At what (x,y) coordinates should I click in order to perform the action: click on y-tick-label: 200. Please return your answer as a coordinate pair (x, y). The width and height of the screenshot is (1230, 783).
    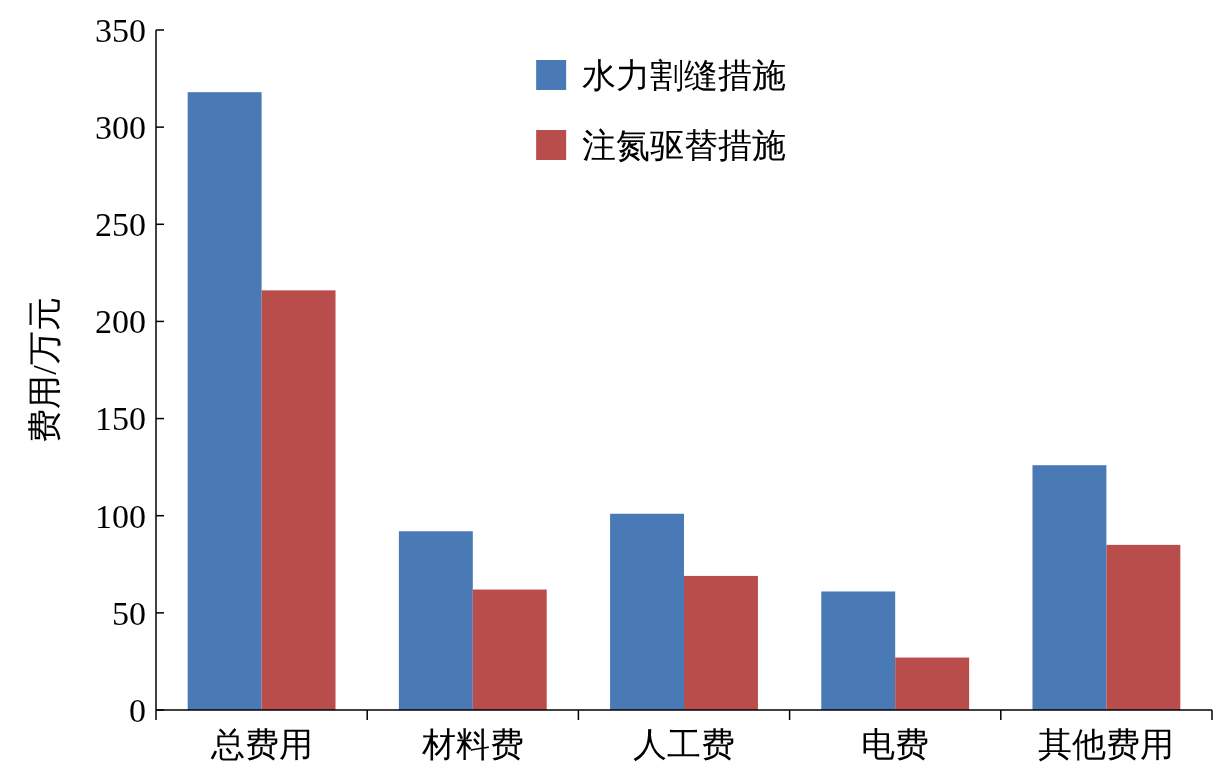
    Looking at the image, I should click on (120, 322).